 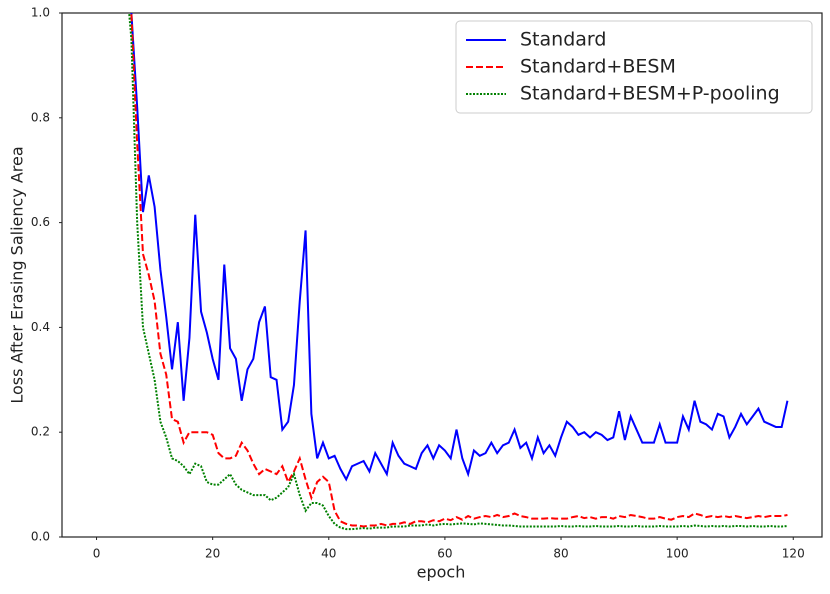 What do you see at coordinates (598, 67) in the screenshot?
I see `legend-label: Standard+BESM` at bounding box center [598, 67].